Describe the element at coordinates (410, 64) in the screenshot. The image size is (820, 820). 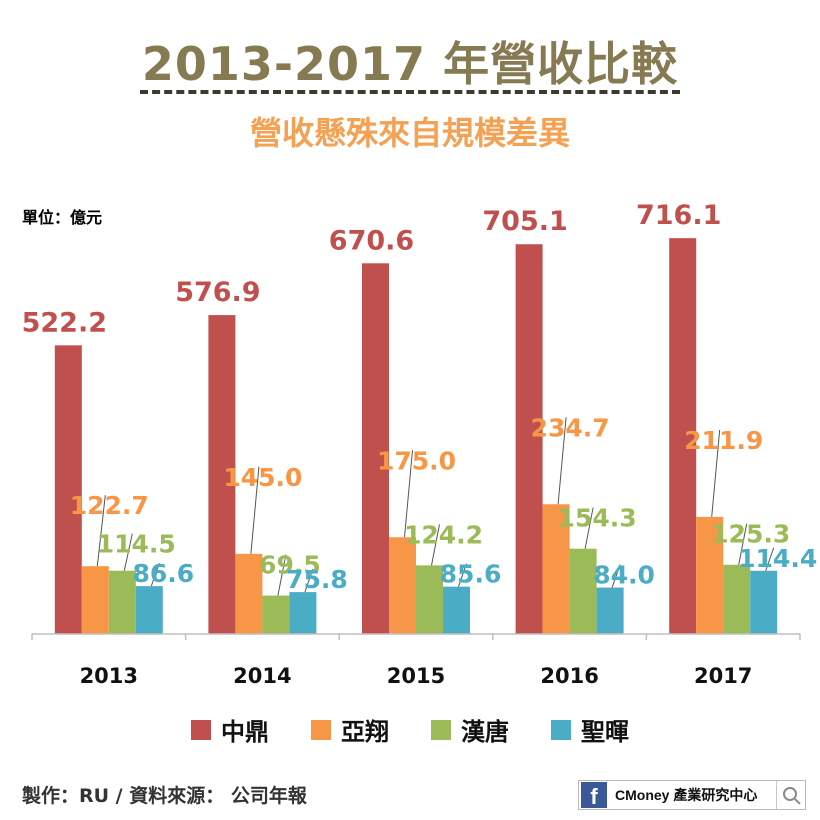
I see `chart-title: 2013-2017 年營收比較` at that location.